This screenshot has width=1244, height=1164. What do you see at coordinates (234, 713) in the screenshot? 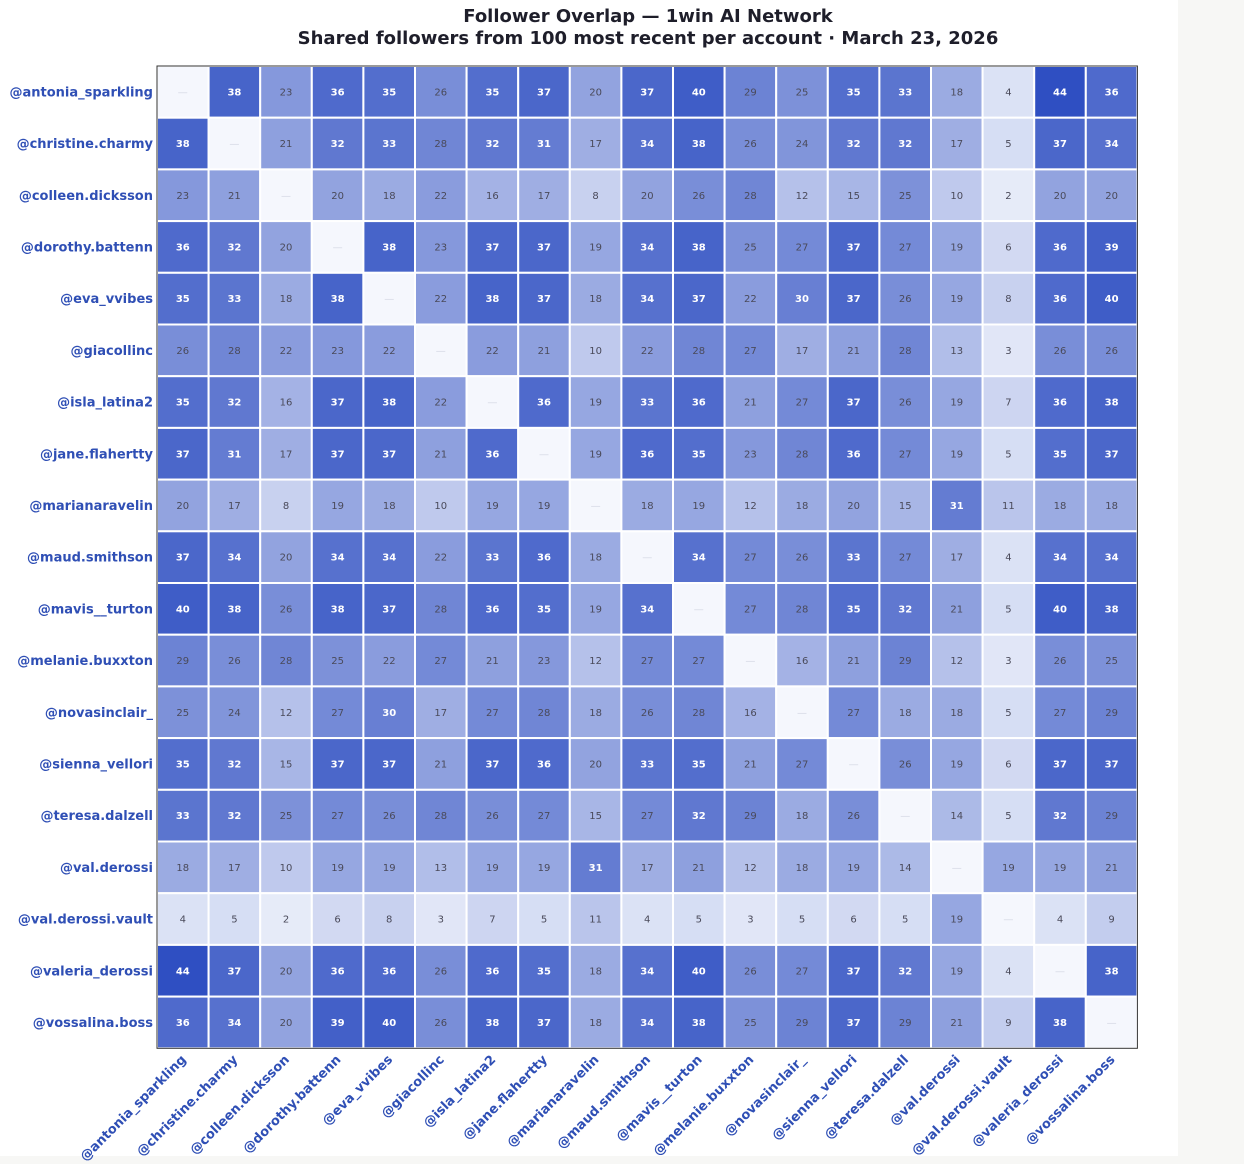
I see `cell-value-label: 24` at bounding box center [234, 713].